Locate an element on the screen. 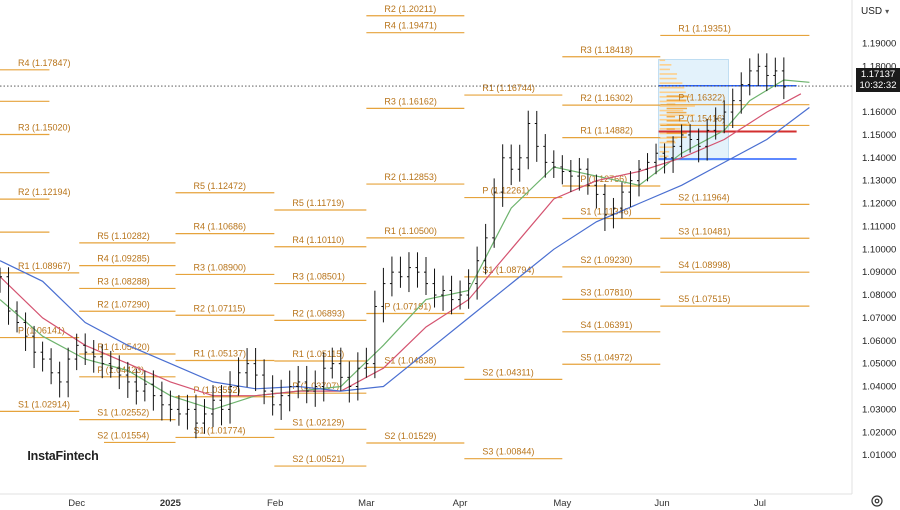  pivot-level-label: R3 (1.08900) is located at coordinates (220, 267).